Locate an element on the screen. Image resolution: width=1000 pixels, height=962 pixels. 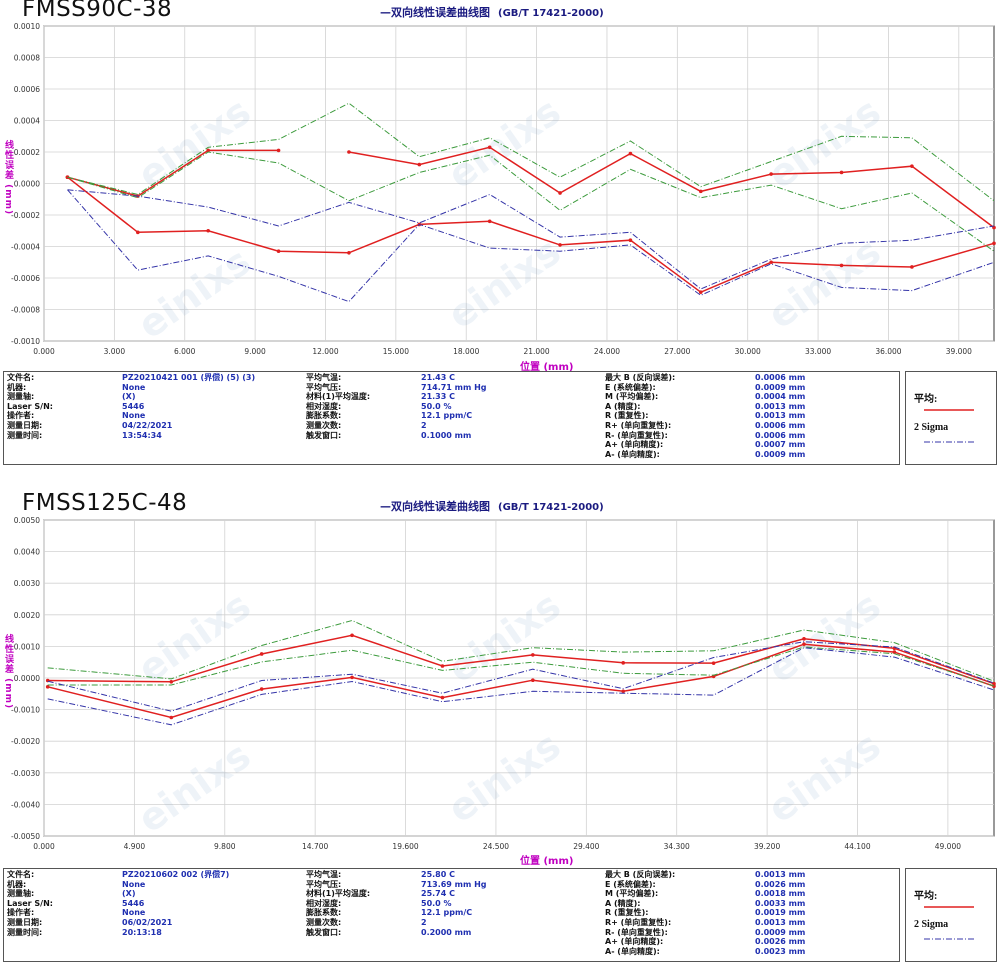
x-tick-label: 12.000 is located at coordinates (325, 351).